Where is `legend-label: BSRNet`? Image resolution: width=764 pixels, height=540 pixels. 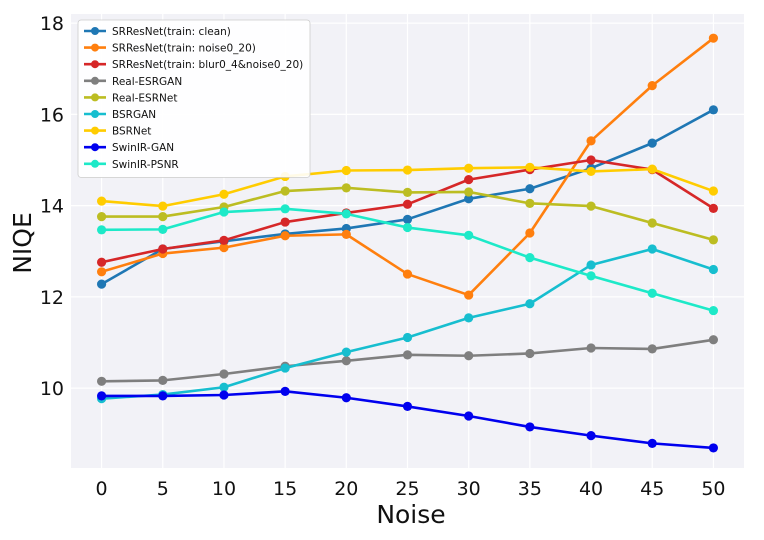
legend-label: BSRNet is located at coordinates (131, 132).